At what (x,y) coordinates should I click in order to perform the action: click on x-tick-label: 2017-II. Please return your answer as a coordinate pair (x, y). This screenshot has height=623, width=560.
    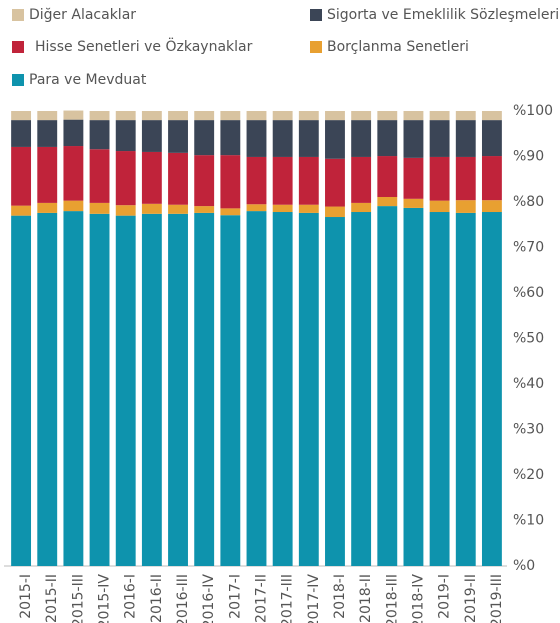
    Looking at the image, I should click on (262, 598).